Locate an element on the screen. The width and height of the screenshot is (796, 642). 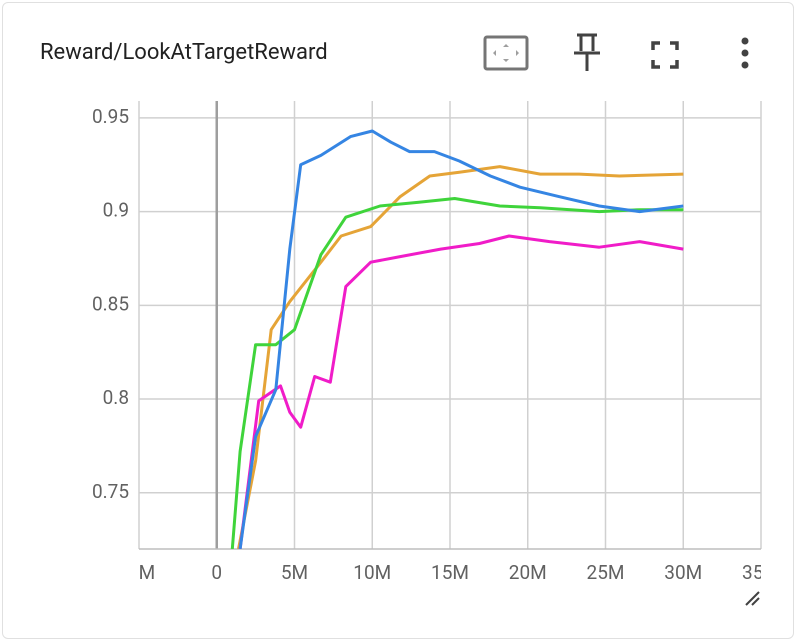
x-tick-label: 0 is located at coordinates (216, 572).